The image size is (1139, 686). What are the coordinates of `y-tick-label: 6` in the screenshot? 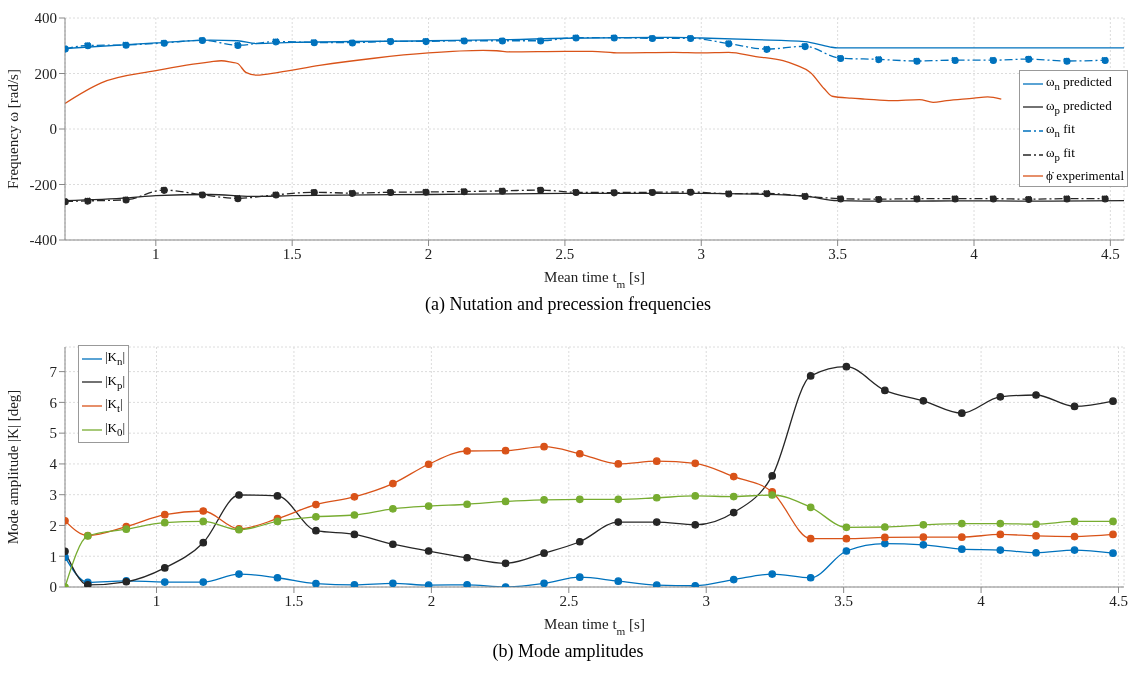 It's located at (53, 402).